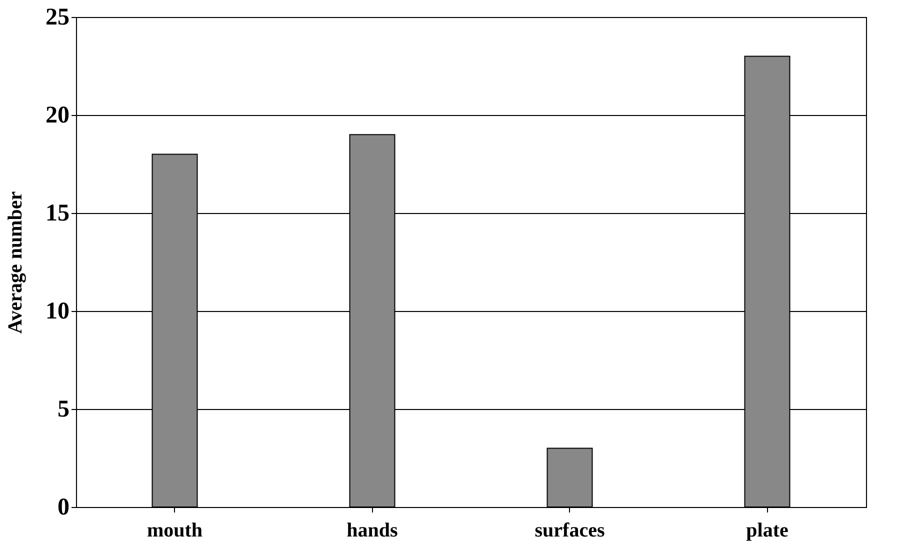  I want to click on x-tick-label: hands, so click(372, 531).